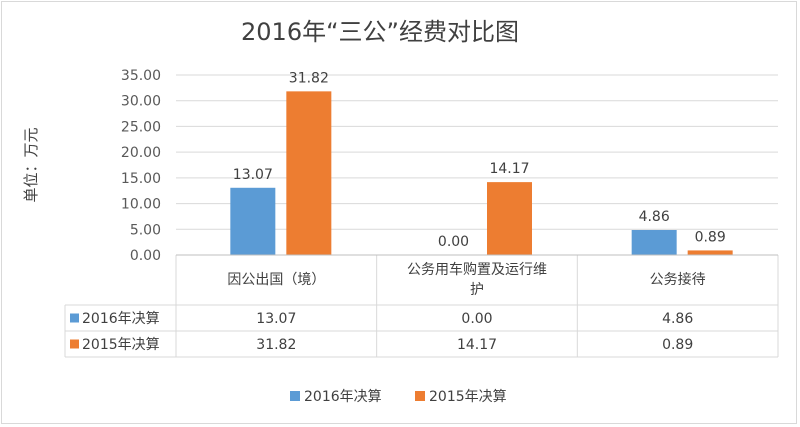  What do you see at coordinates (468, 397) in the screenshot?
I see `legend-label: 2015年决算` at bounding box center [468, 397].